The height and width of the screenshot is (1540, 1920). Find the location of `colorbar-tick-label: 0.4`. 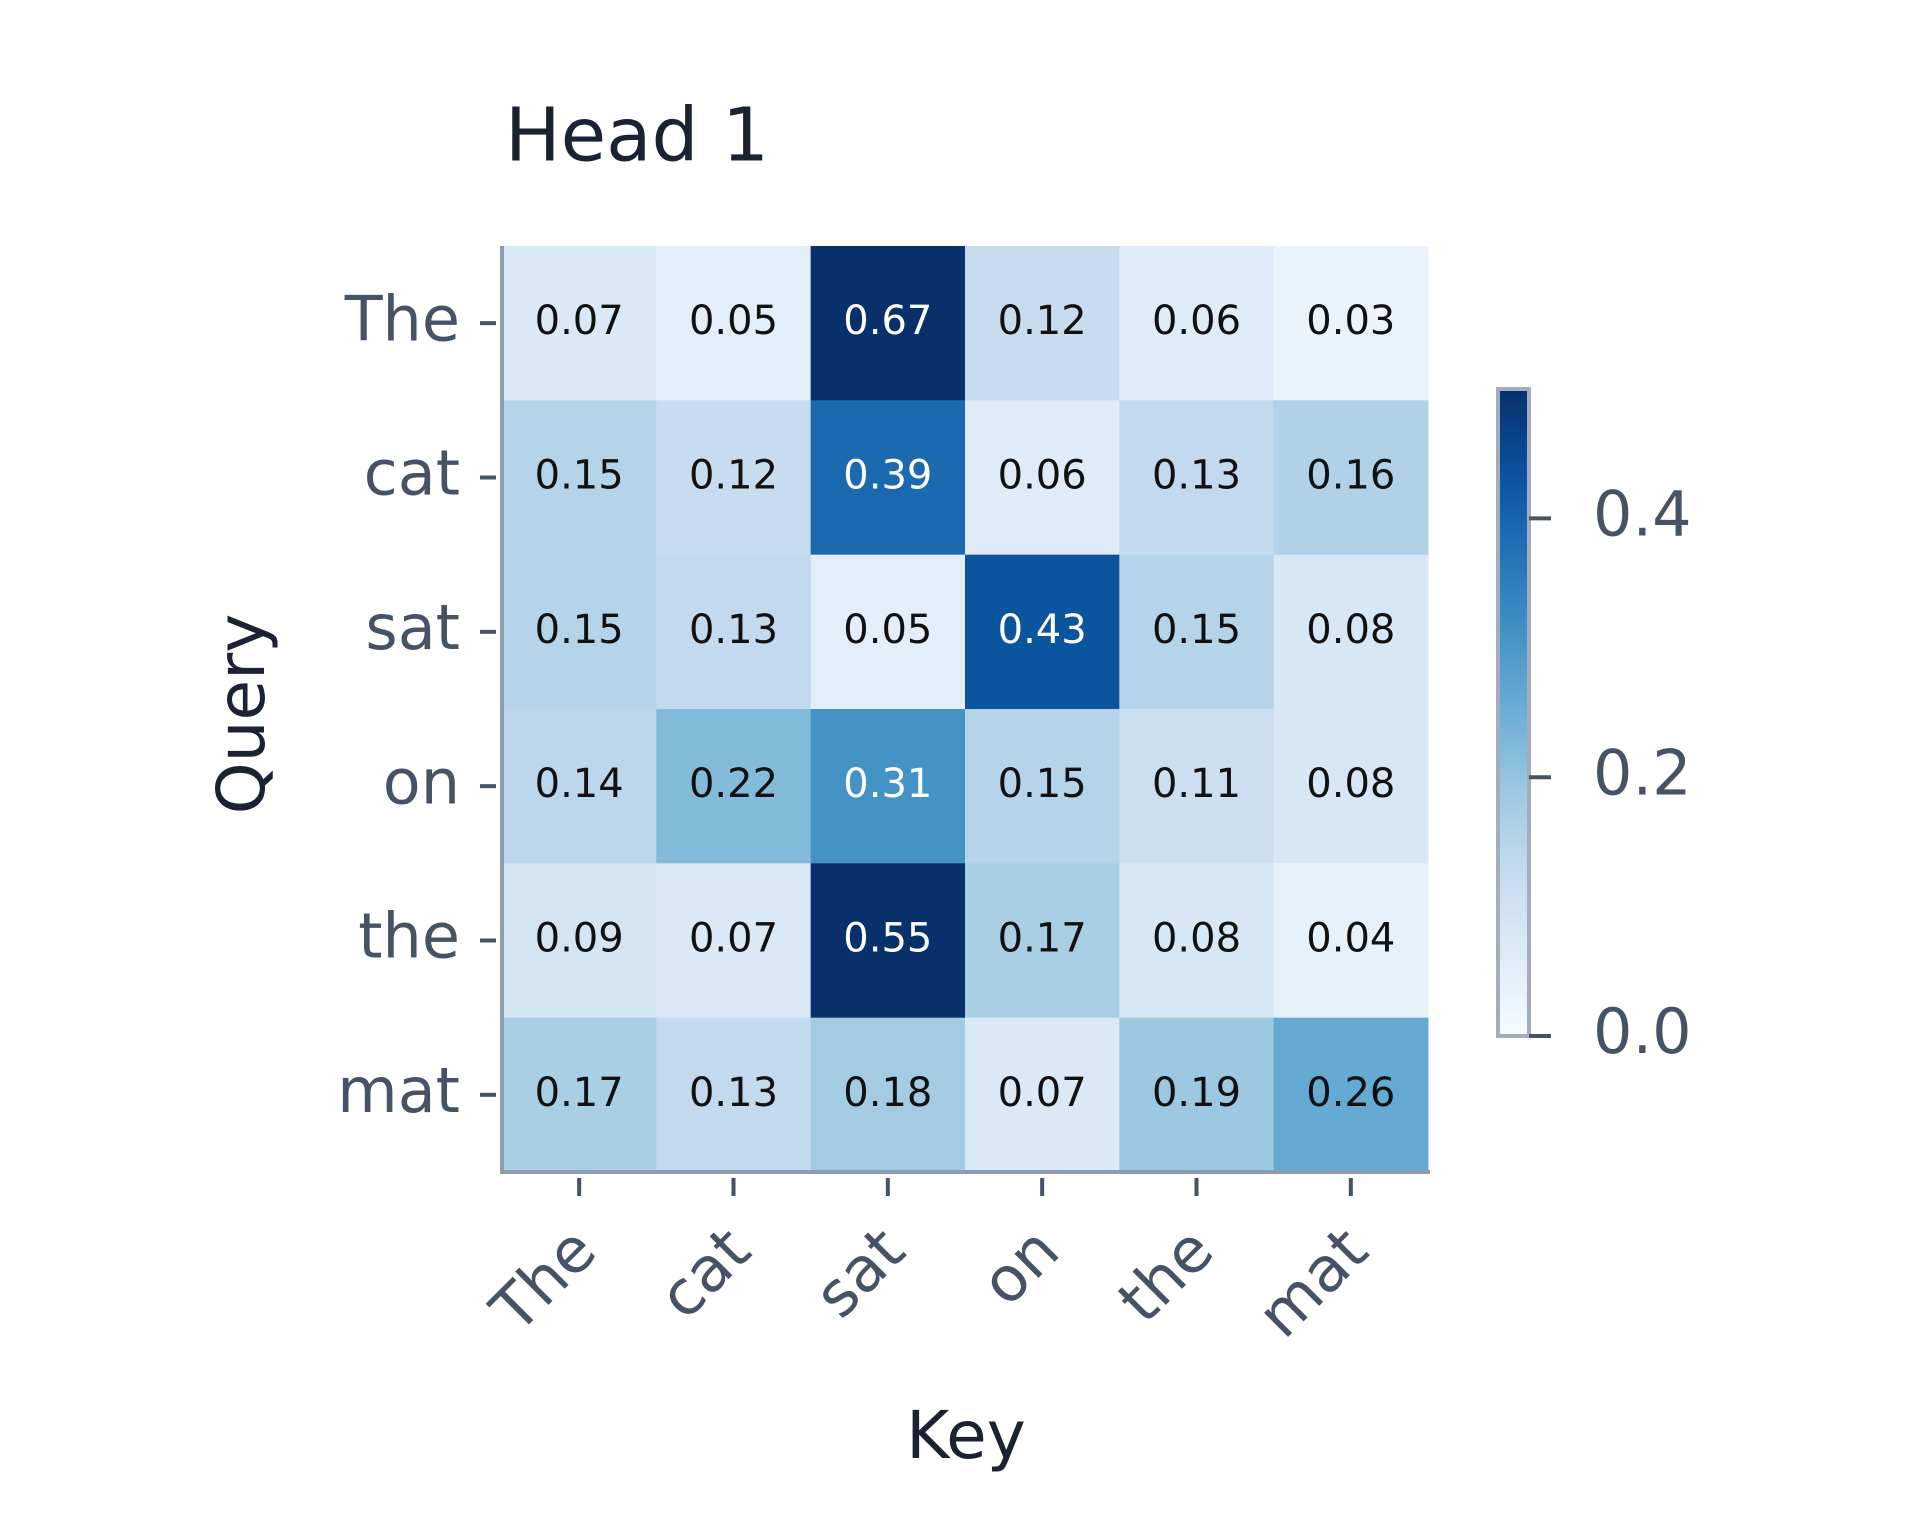

colorbar-tick-label: 0.4 is located at coordinates (1642, 513).